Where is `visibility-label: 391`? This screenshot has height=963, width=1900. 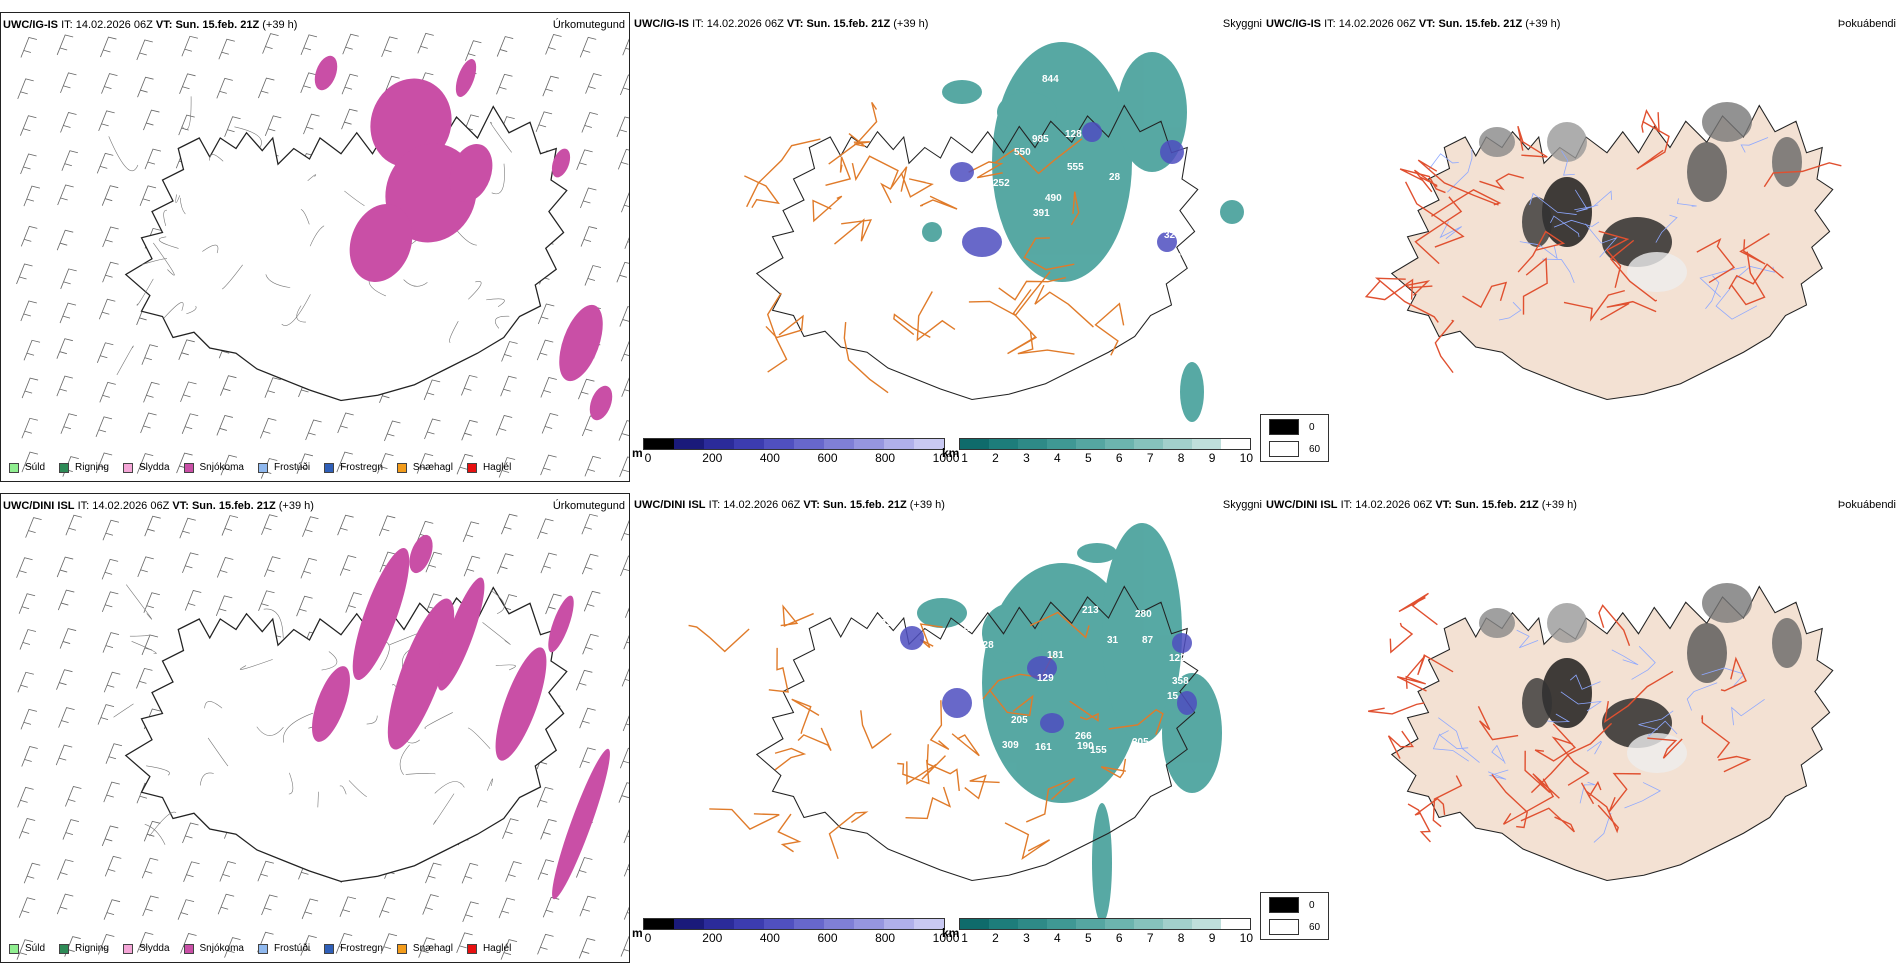 visibility-label: 391 is located at coordinates (1041, 213).